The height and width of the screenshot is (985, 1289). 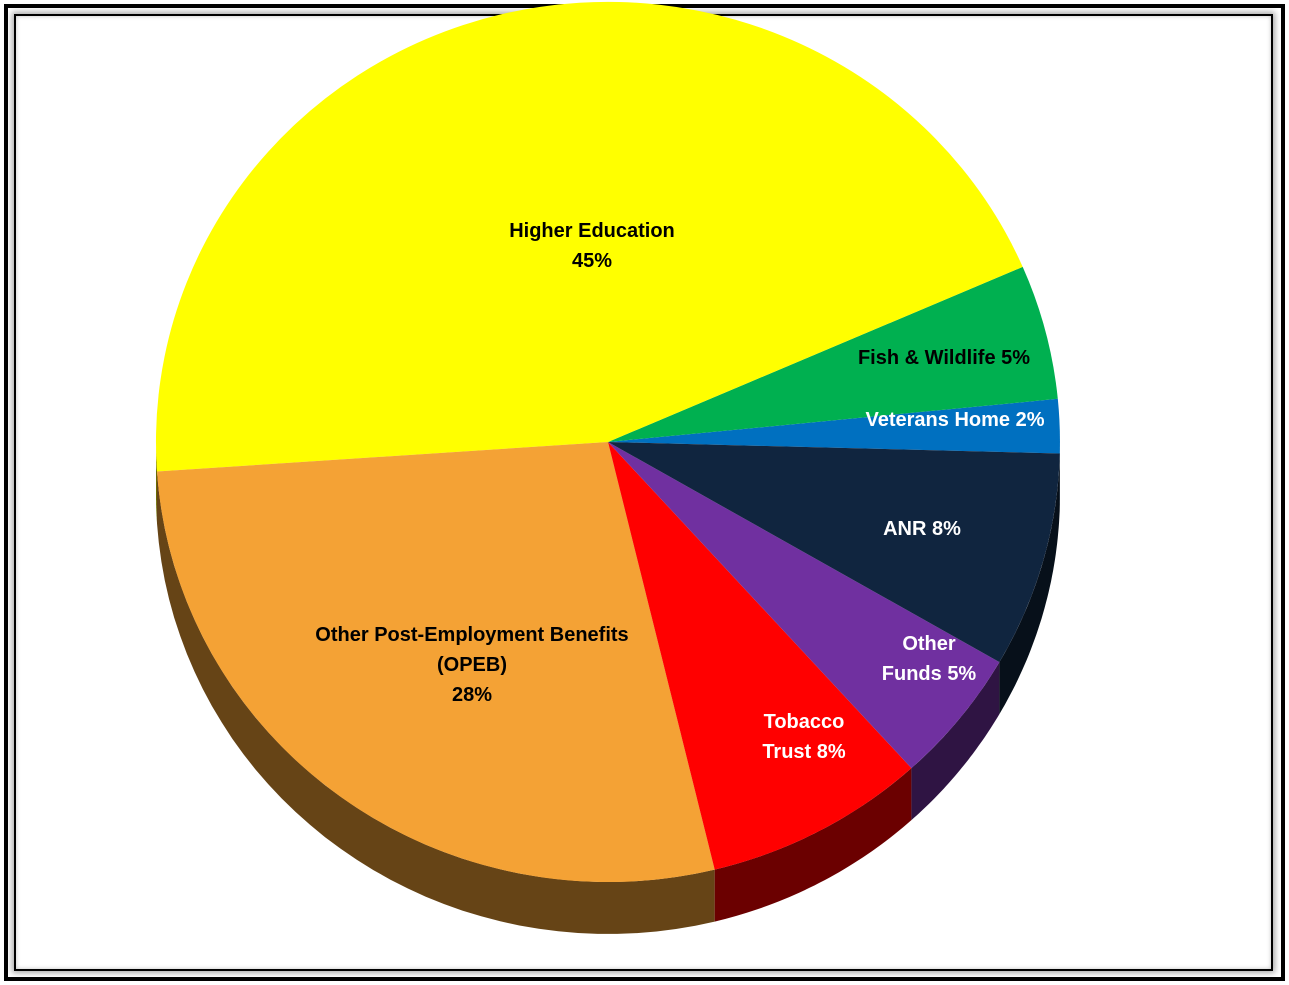 I want to click on pie-label-line: Funds 5%, so click(x=929, y=674).